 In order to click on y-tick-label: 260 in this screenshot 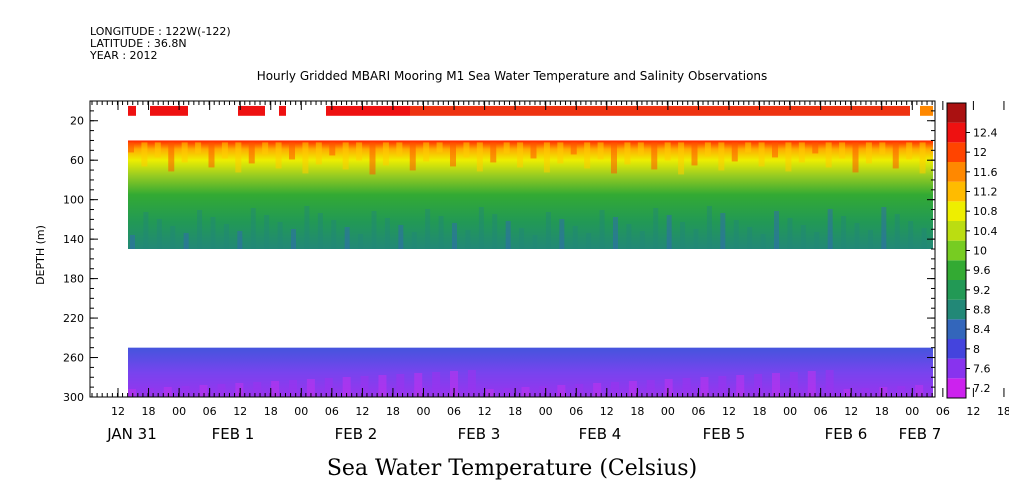, I will do `click(73, 358)`.